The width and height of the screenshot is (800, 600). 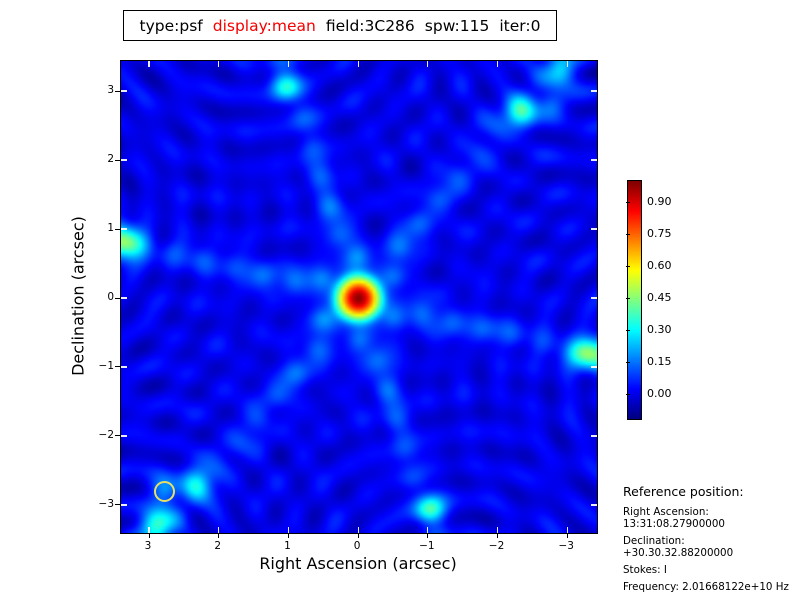 What do you see at coordinates (357, 546) in the screenshot?
I see `x-tick-label: 0` at bounding box center [357, 546].